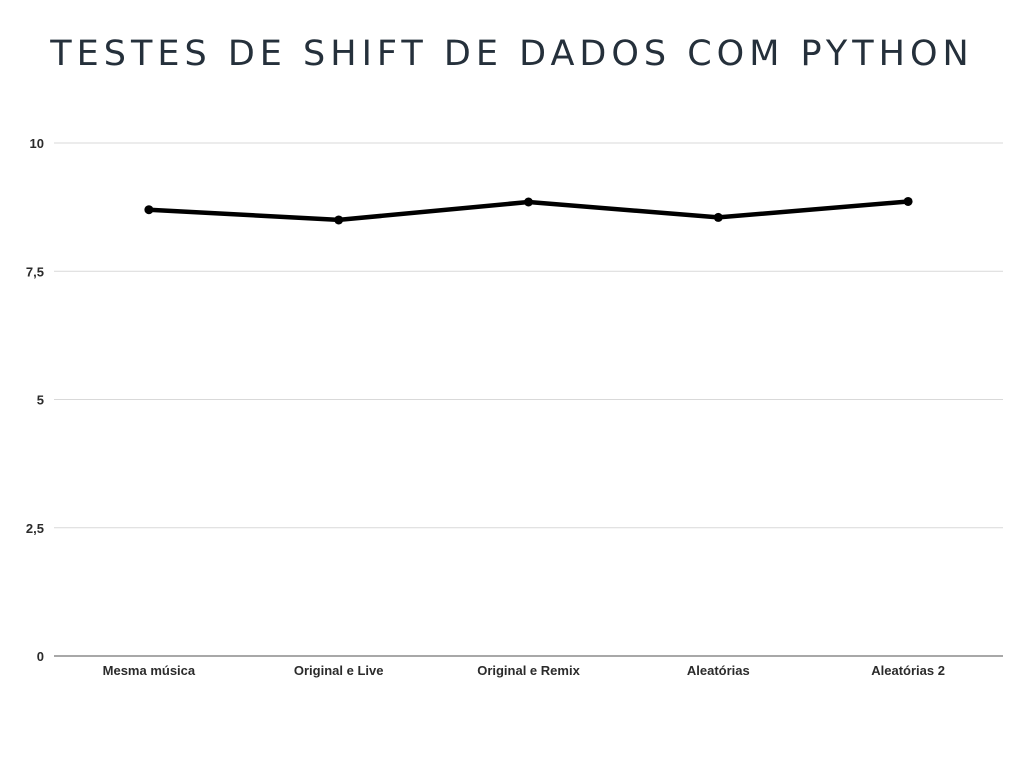 Image resolution: width=1024 pixels, height=768 pixels. I want to click on y-tick-label: 7,5, so click(35, 271).